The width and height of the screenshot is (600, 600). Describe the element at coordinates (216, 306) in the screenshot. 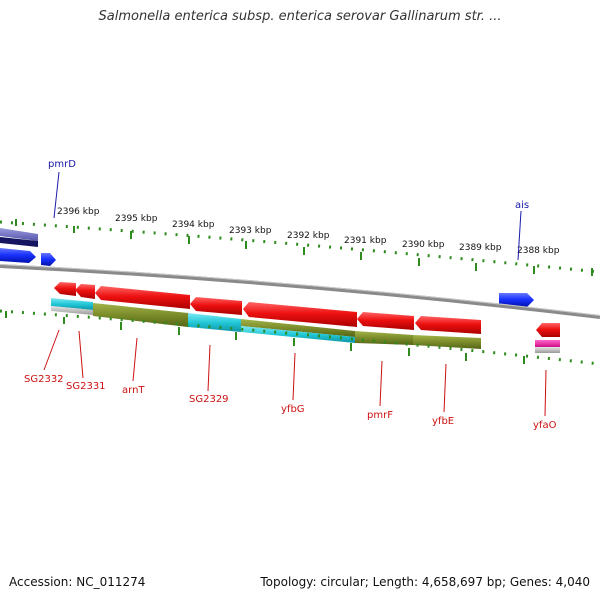

I see `reverse-gene-SG2329` at that location.